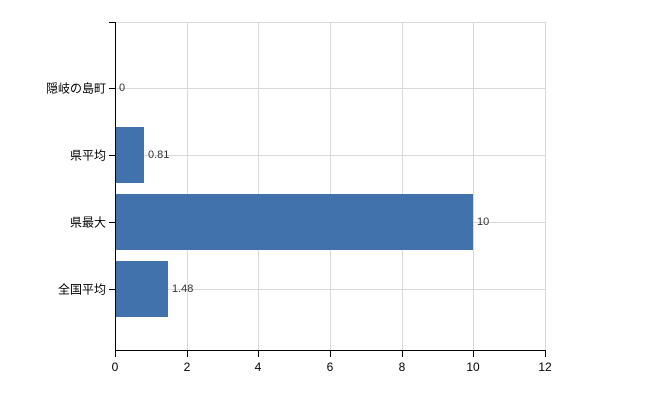 The height and width of the screenshot is (400, 650). Describe the element at coordinates (258, 367) in the screenshot. I see `x-axis-tick-label: 4` at that location.